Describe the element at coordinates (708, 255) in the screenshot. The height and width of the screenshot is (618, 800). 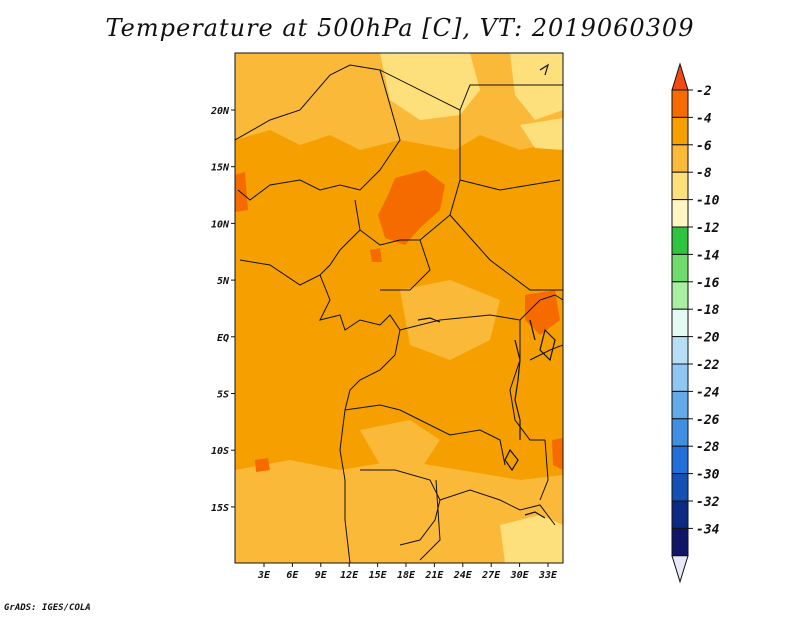
I see `colorbar-label: -14` at that location.